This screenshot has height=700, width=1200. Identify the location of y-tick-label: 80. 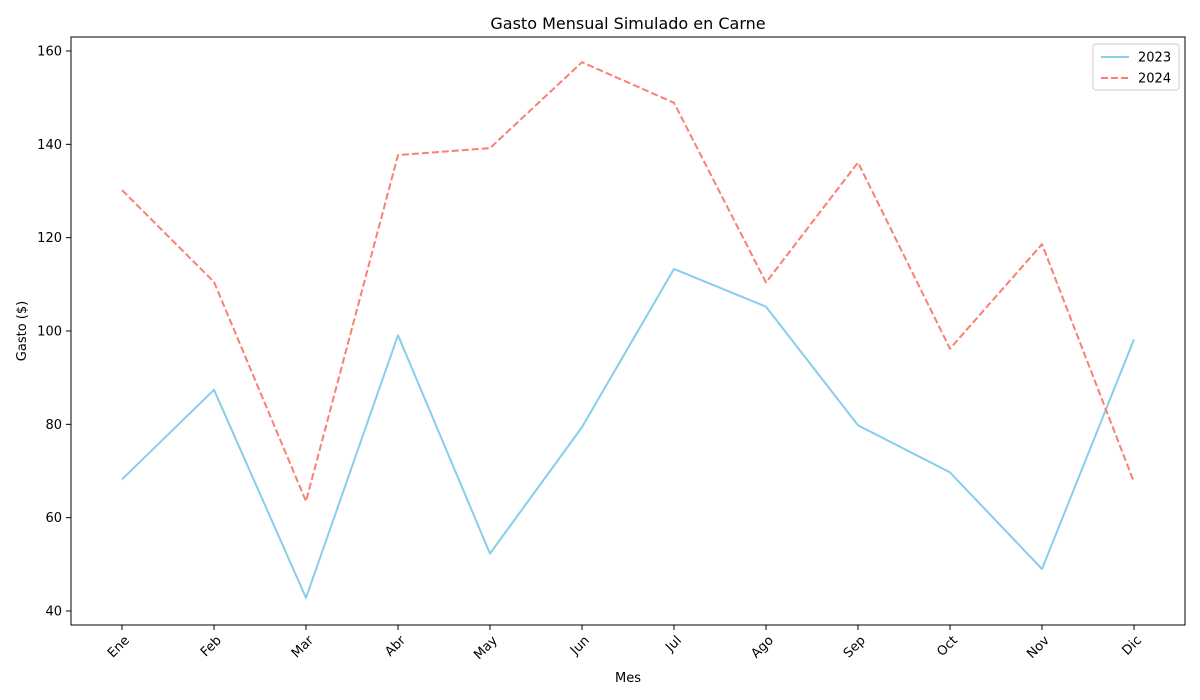
(53, 425).